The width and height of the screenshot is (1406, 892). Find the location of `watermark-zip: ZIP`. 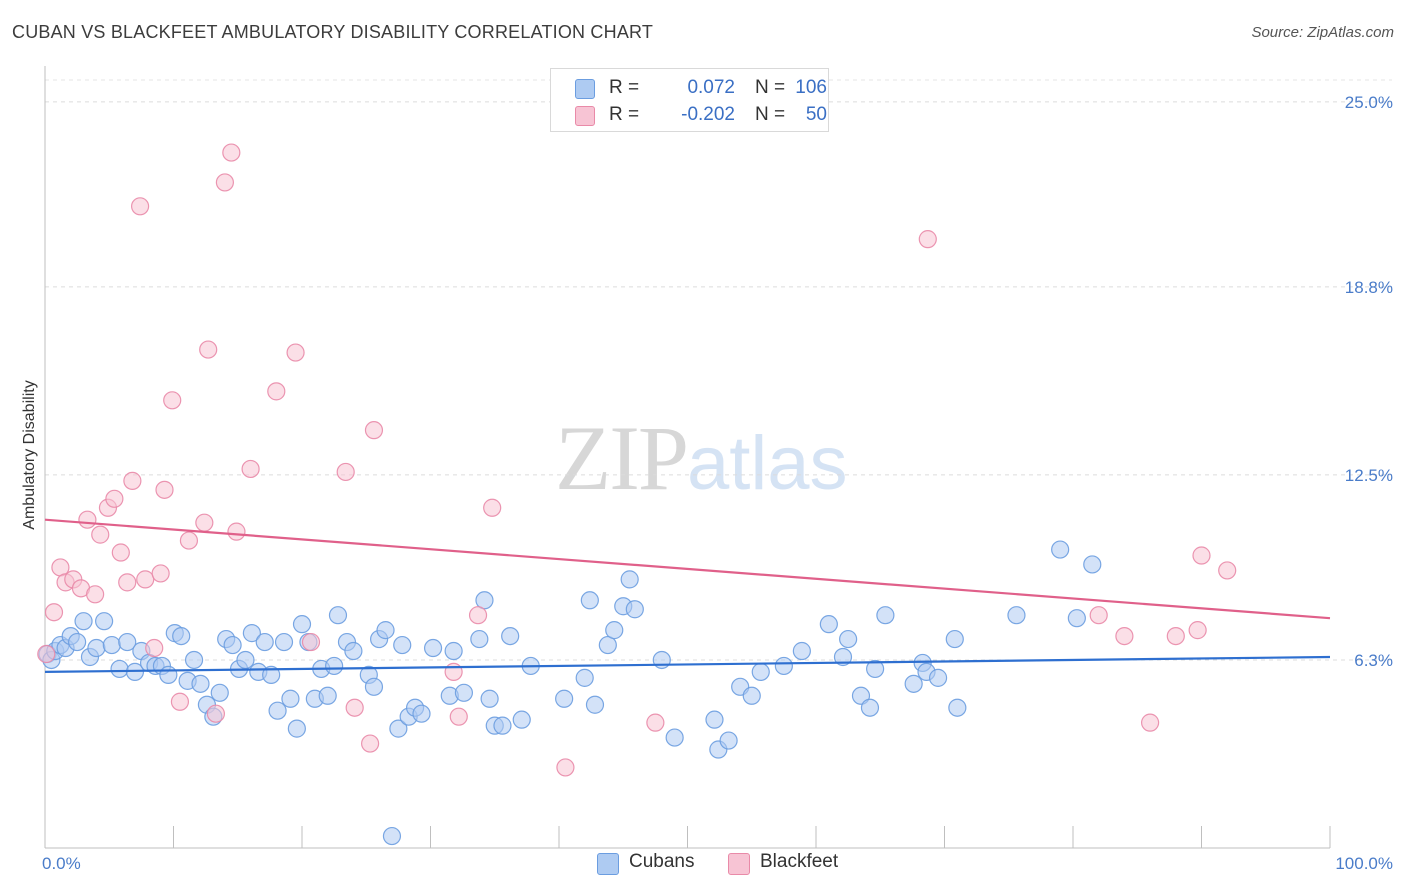

watermark-zip: ZIP is located at coordinates (622, 458).